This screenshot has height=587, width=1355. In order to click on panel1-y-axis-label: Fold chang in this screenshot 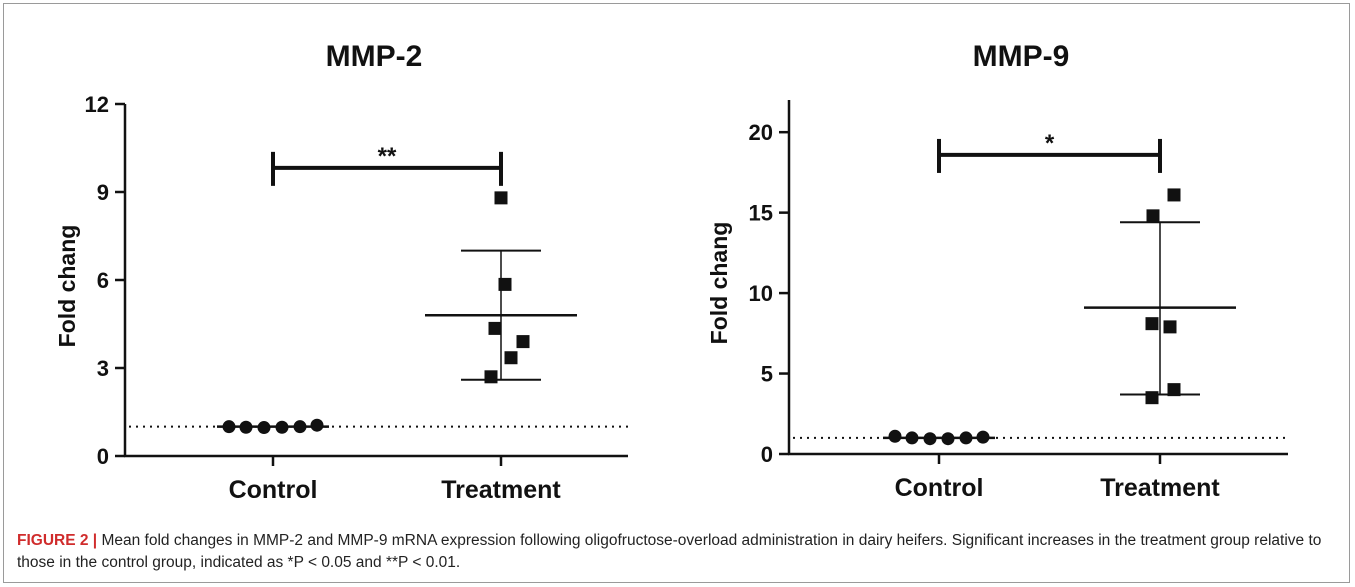, I will do `click(67, 286)`.